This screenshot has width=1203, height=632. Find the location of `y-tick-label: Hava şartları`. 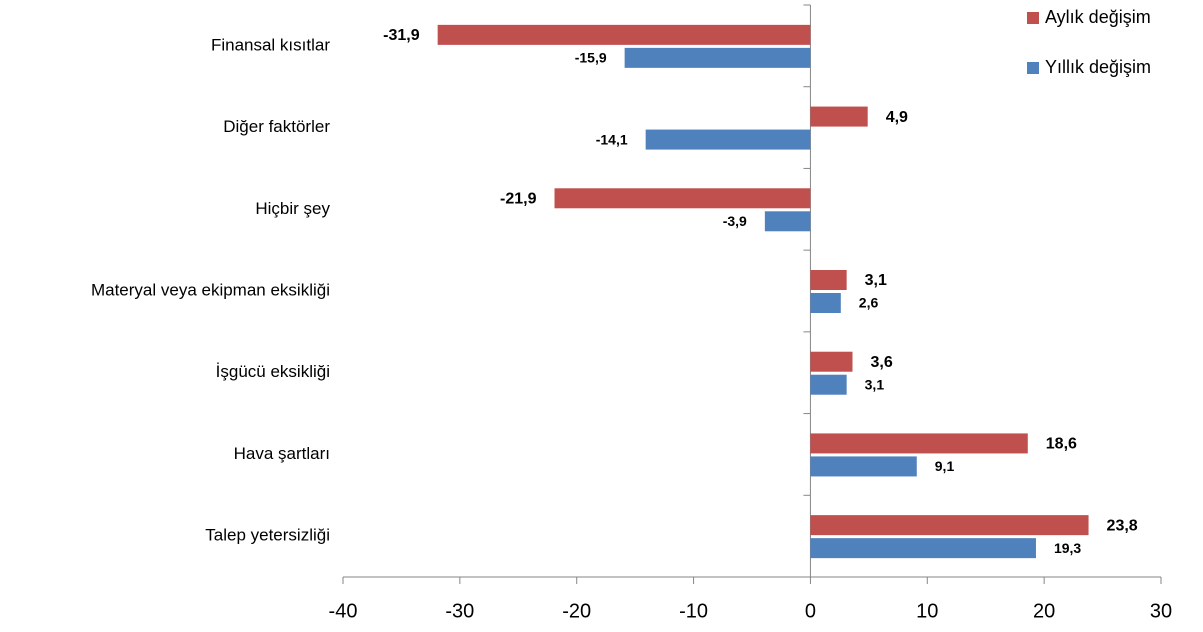

y-tick-label: Hava şartları is located at coordinates (282, 453).